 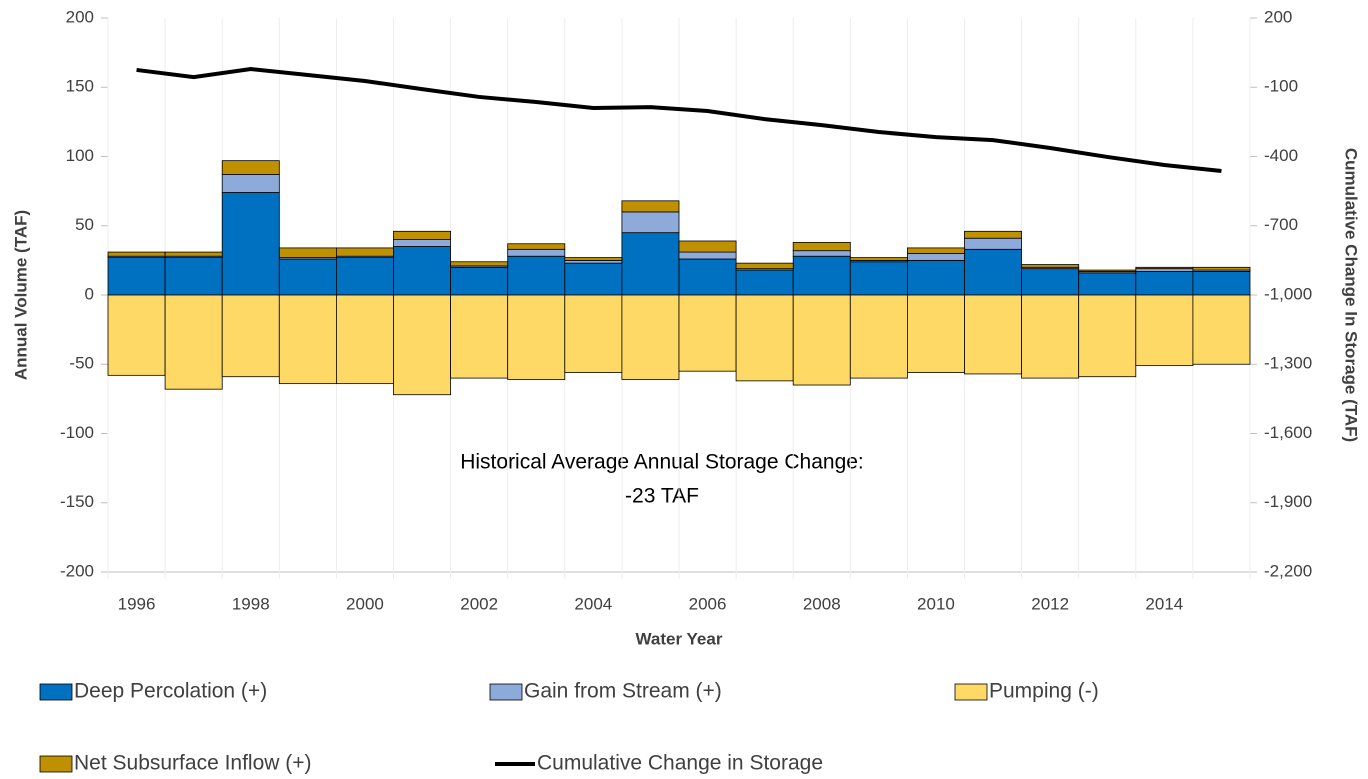 What do you see at coordinates (365, 603) in the screenshot?
I see `x-tick-label: 2000` at bounding box center [365, 603].